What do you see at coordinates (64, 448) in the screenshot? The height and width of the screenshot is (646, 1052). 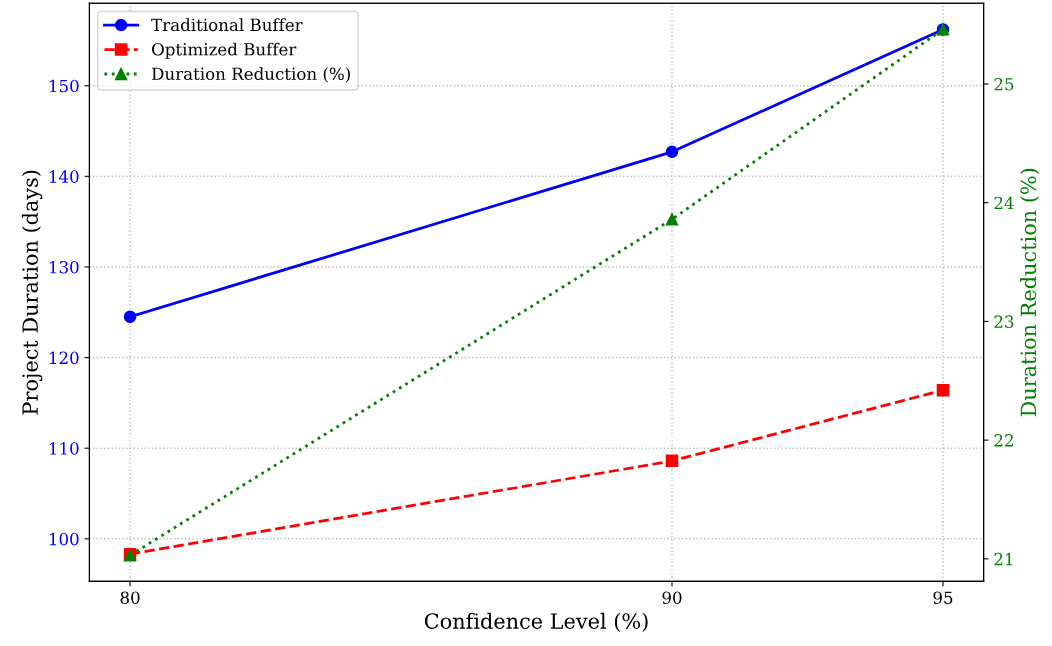 I see `y-tick-label: 110` at bounding box center [64, 448].